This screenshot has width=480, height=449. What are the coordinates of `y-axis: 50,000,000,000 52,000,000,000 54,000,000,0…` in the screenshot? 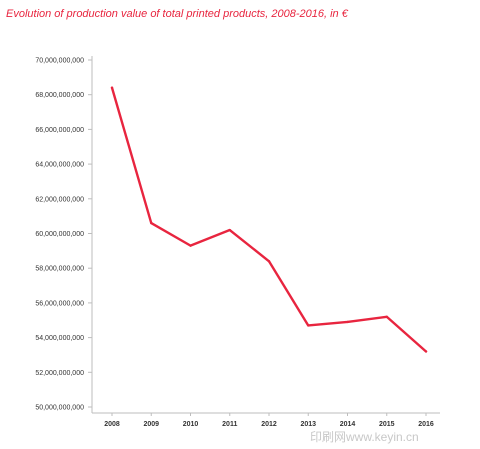 It's located at (64, 234).